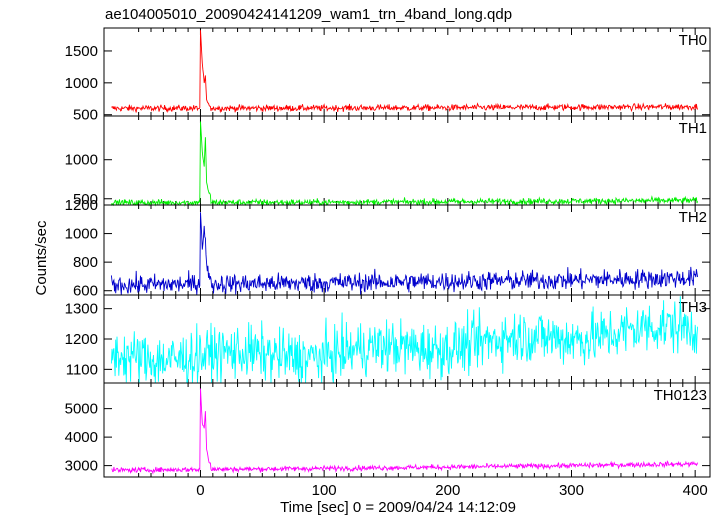  I want to click on series-line-th0123, so click(405, 431).